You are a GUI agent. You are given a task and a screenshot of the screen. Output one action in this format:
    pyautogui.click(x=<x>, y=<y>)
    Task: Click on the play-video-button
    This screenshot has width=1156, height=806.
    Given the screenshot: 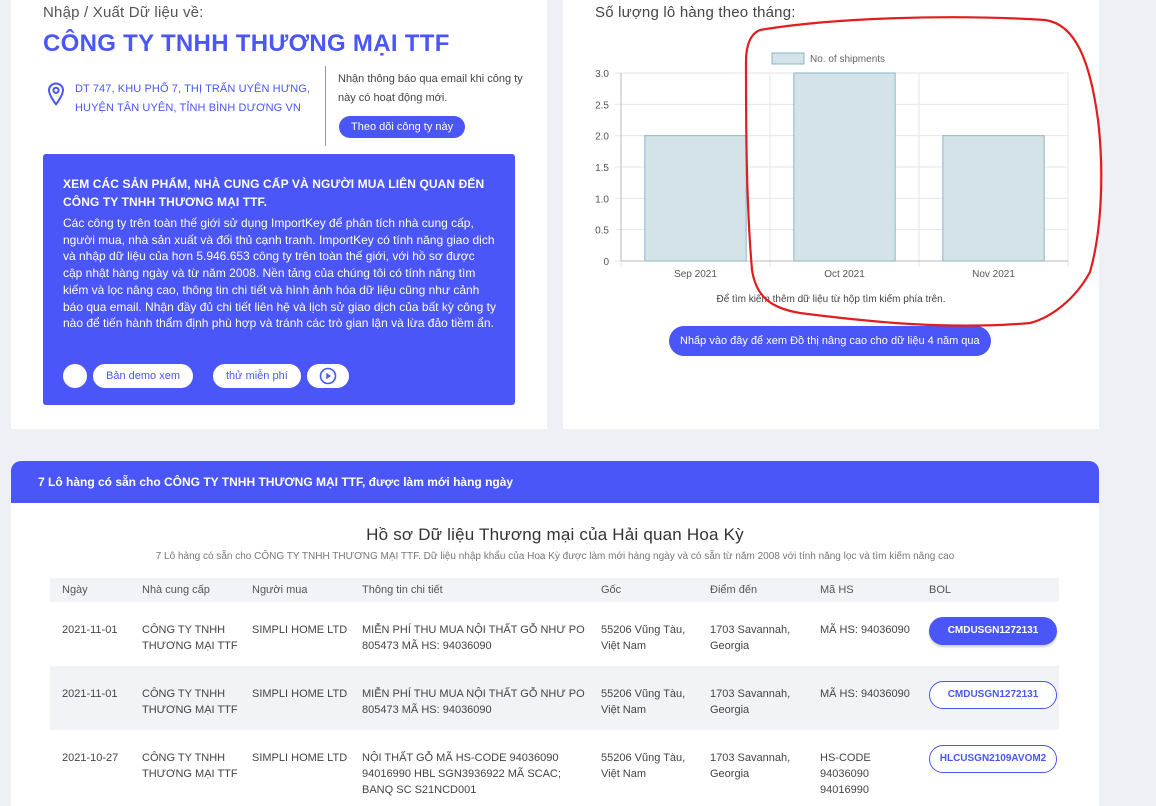 What is the action you would take?
    pyautogui.click(x=327, y=376)
    